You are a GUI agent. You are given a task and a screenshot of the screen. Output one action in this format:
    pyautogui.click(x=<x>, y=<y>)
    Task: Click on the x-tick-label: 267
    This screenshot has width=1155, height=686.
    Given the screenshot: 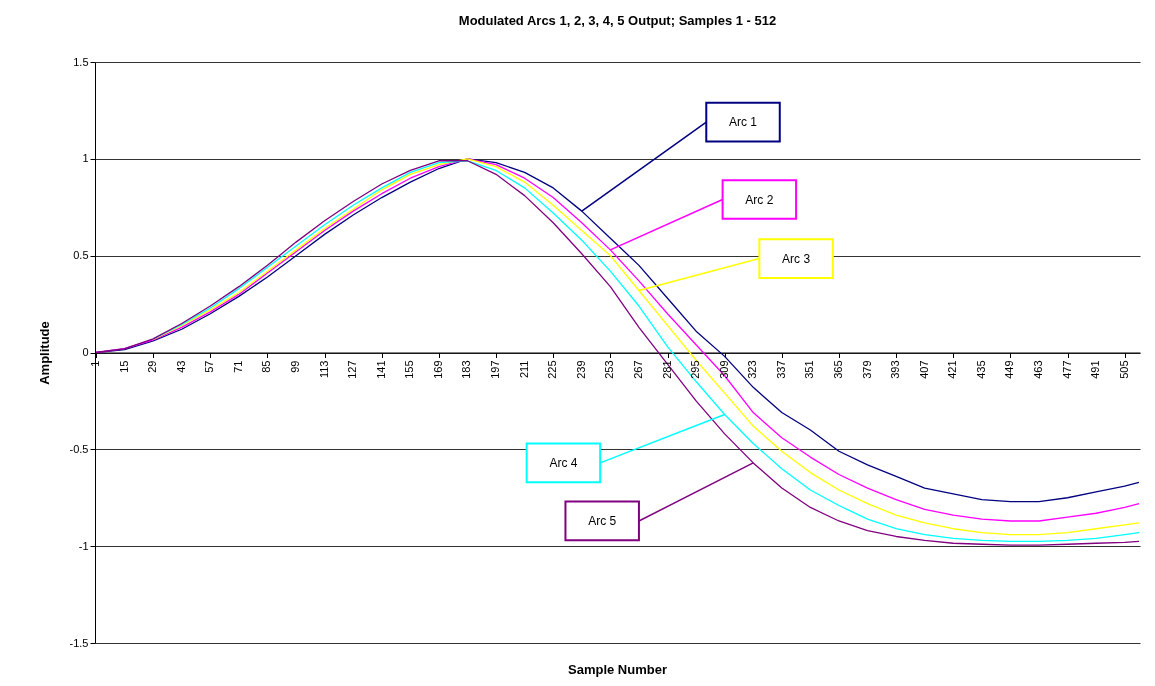 What is the action you would take?
    pyautogui.click(x=637, y=369)
    